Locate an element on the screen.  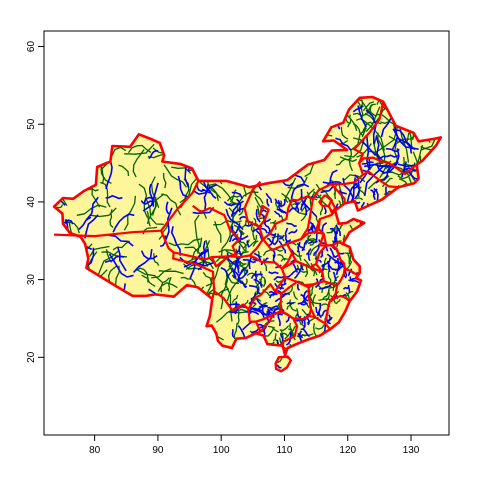
x-axis: 80 90 100 110 120 130 is located at coordinates (254, 445).